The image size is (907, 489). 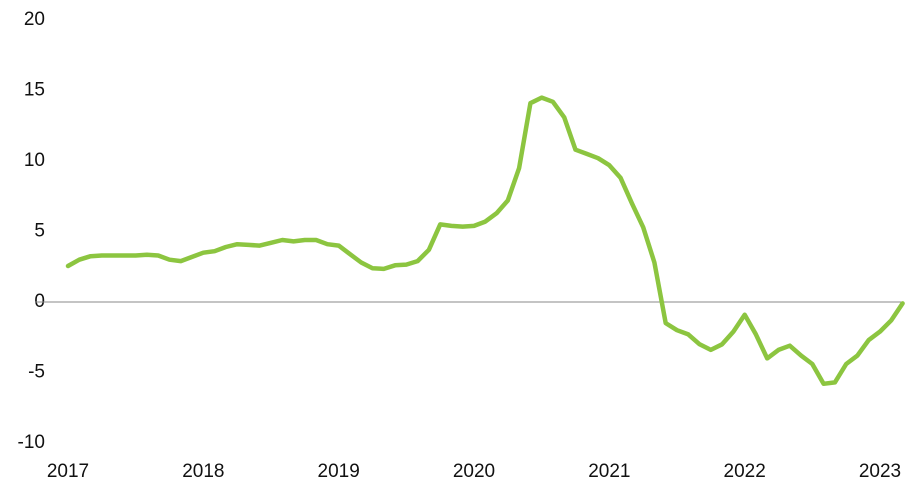 I want to click on y-tick-label: -5, so click(x=36, y=372).